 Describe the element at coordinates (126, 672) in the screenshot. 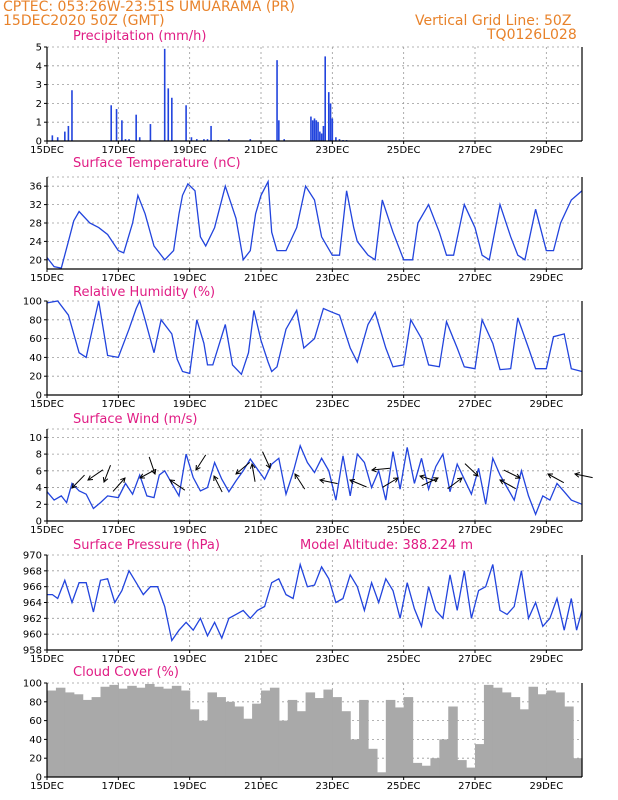

I see `cloud-cover-title: Cloud Cover (%)` at that location.